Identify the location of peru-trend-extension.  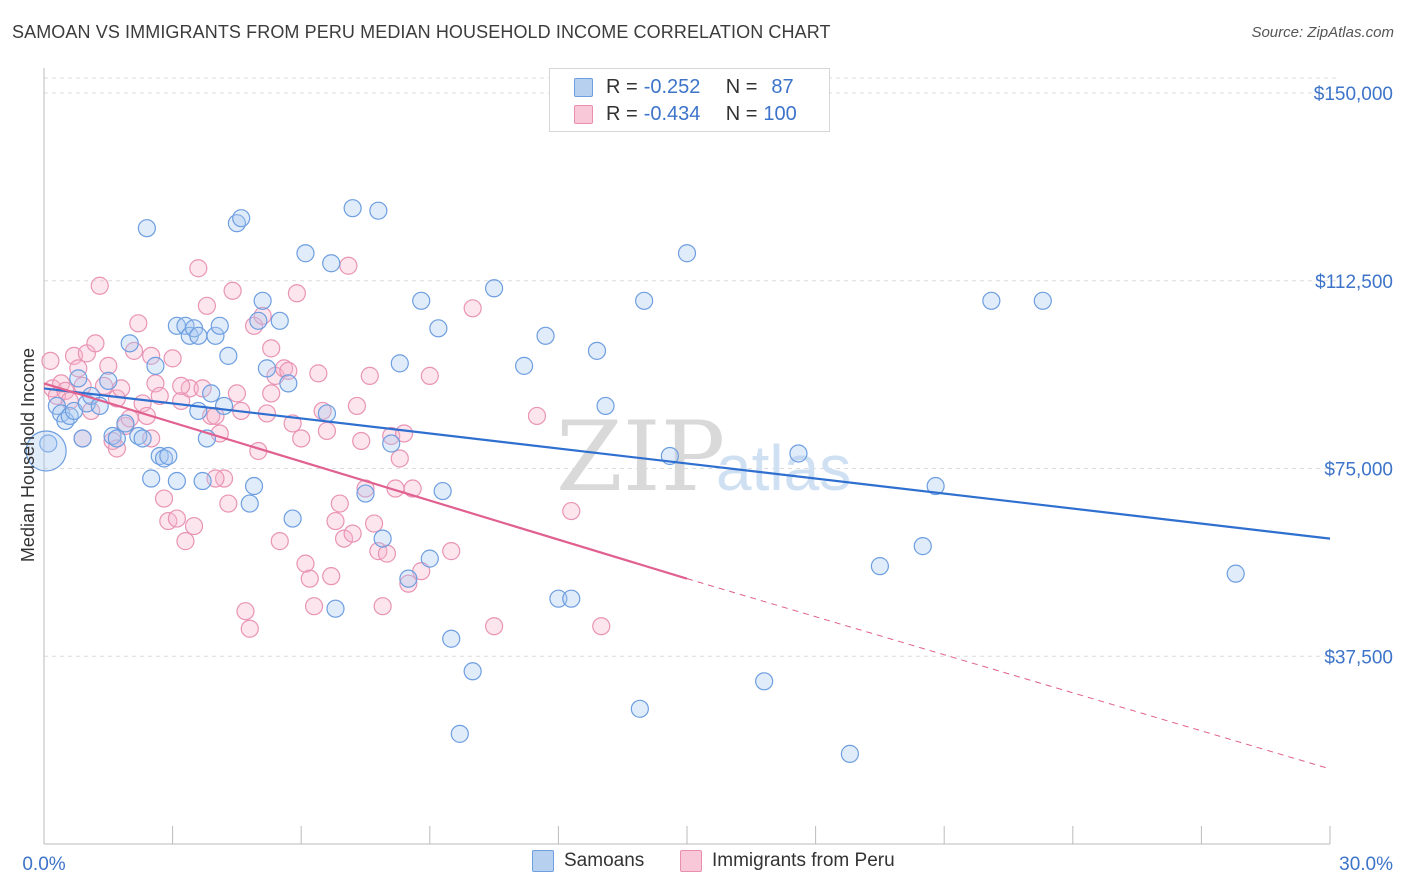
(1008, 674).